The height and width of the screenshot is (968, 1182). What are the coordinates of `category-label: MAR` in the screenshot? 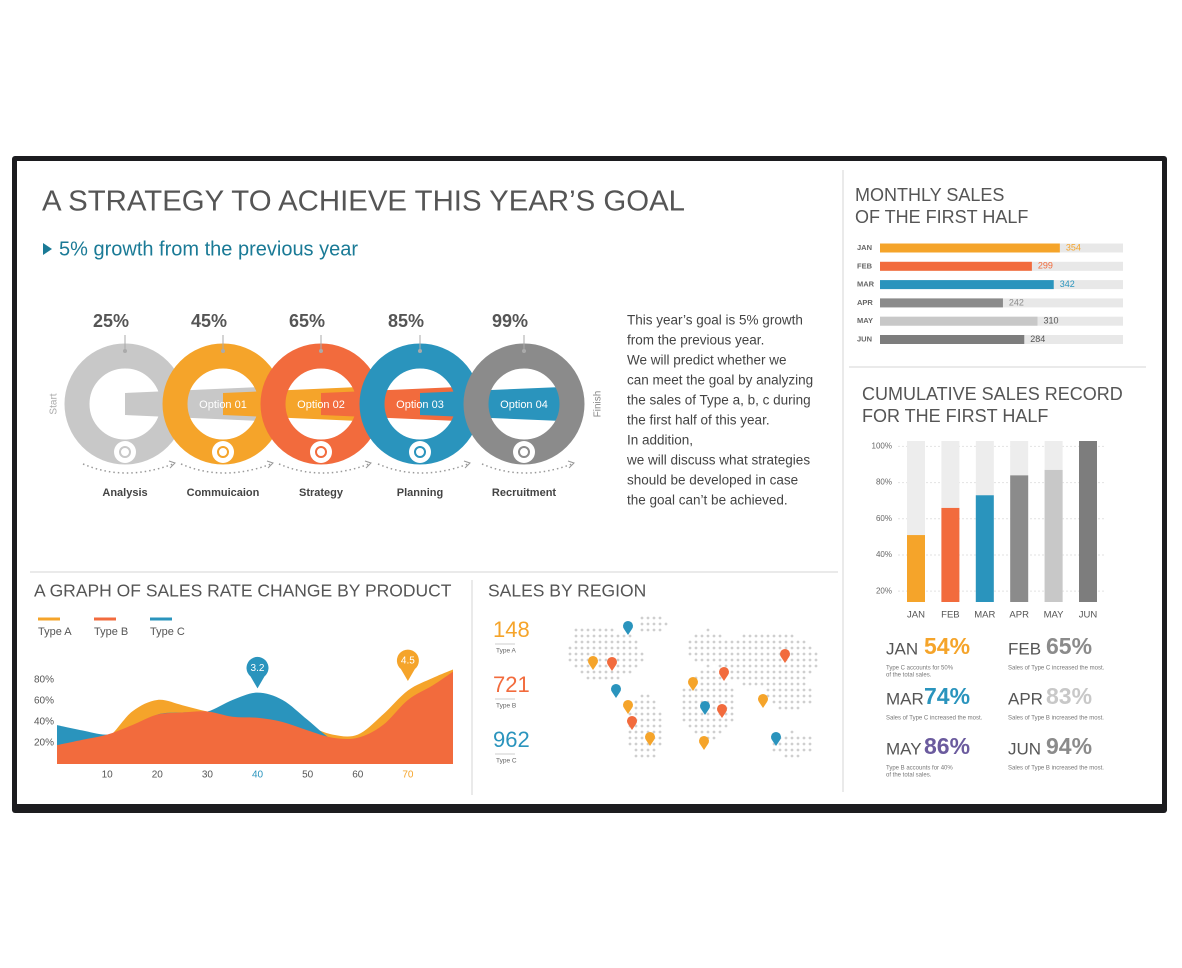 It's located at (866, 284).